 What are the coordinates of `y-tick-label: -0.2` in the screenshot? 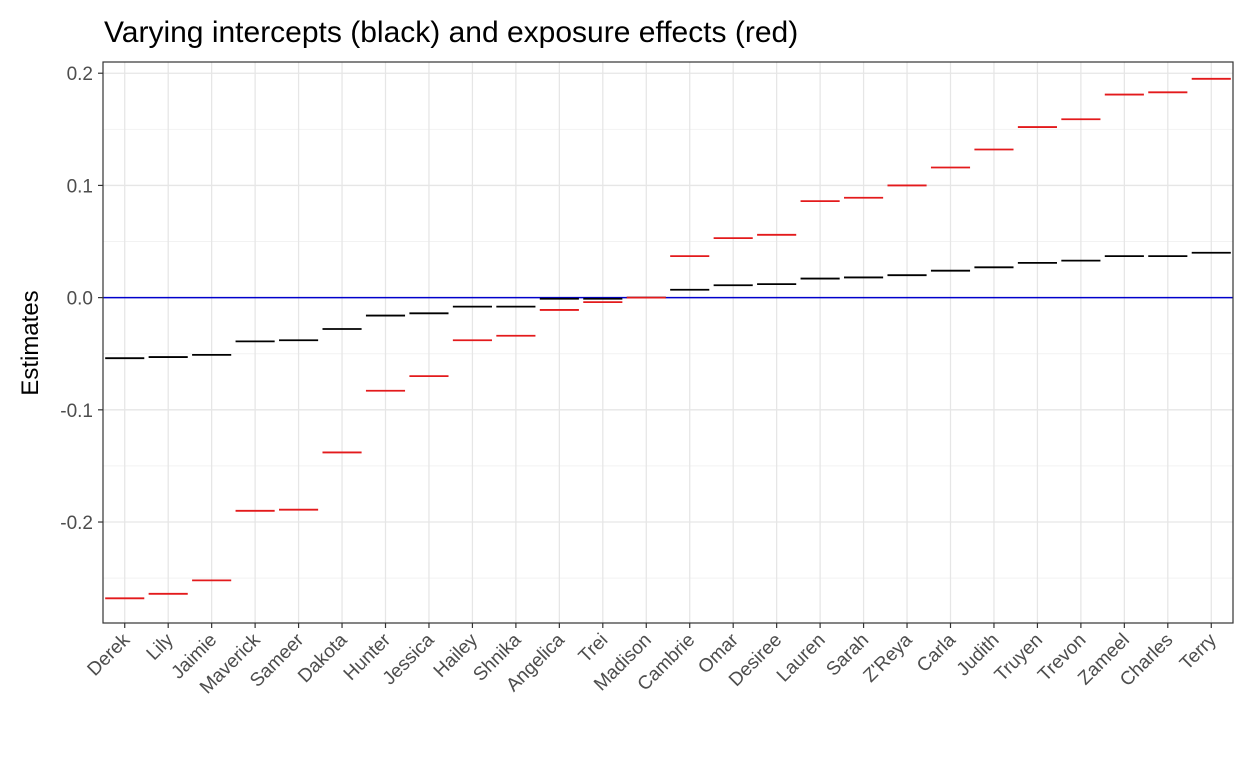 It's located at (76, 523).